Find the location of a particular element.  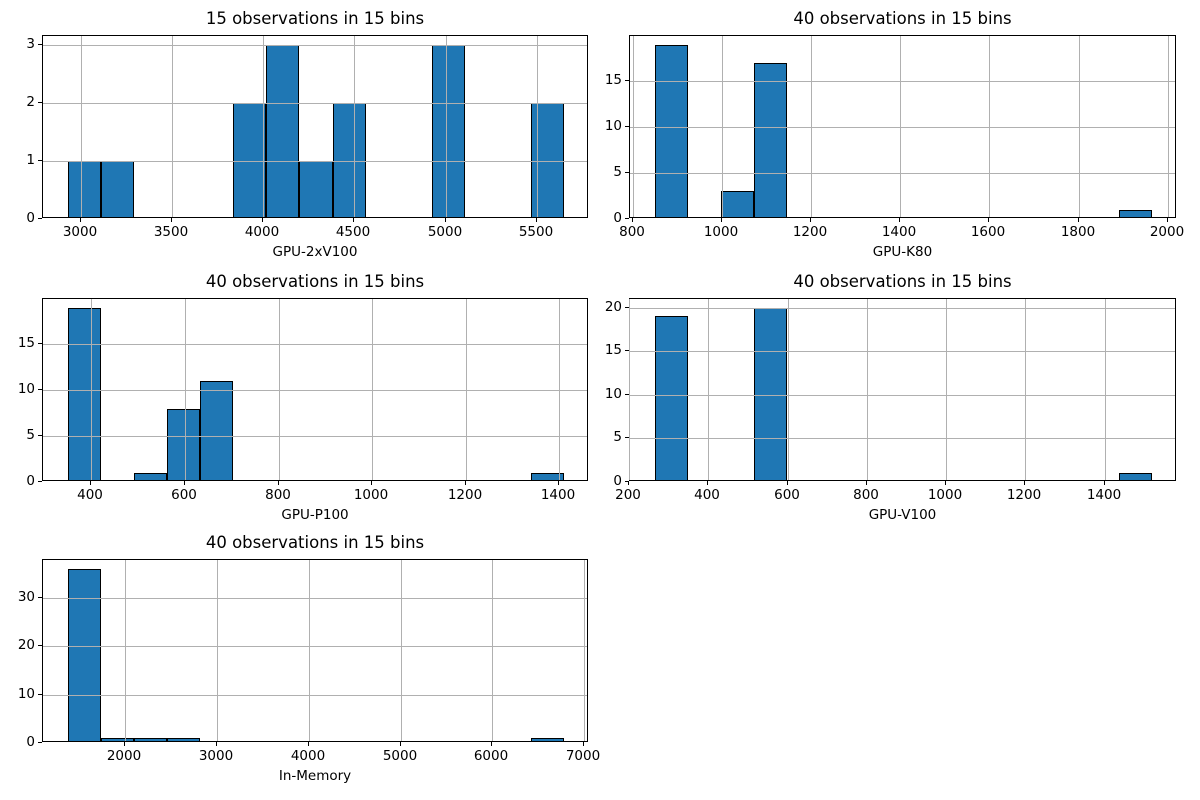

x-tick-label: 1400 is located at coordinates (558, 495).